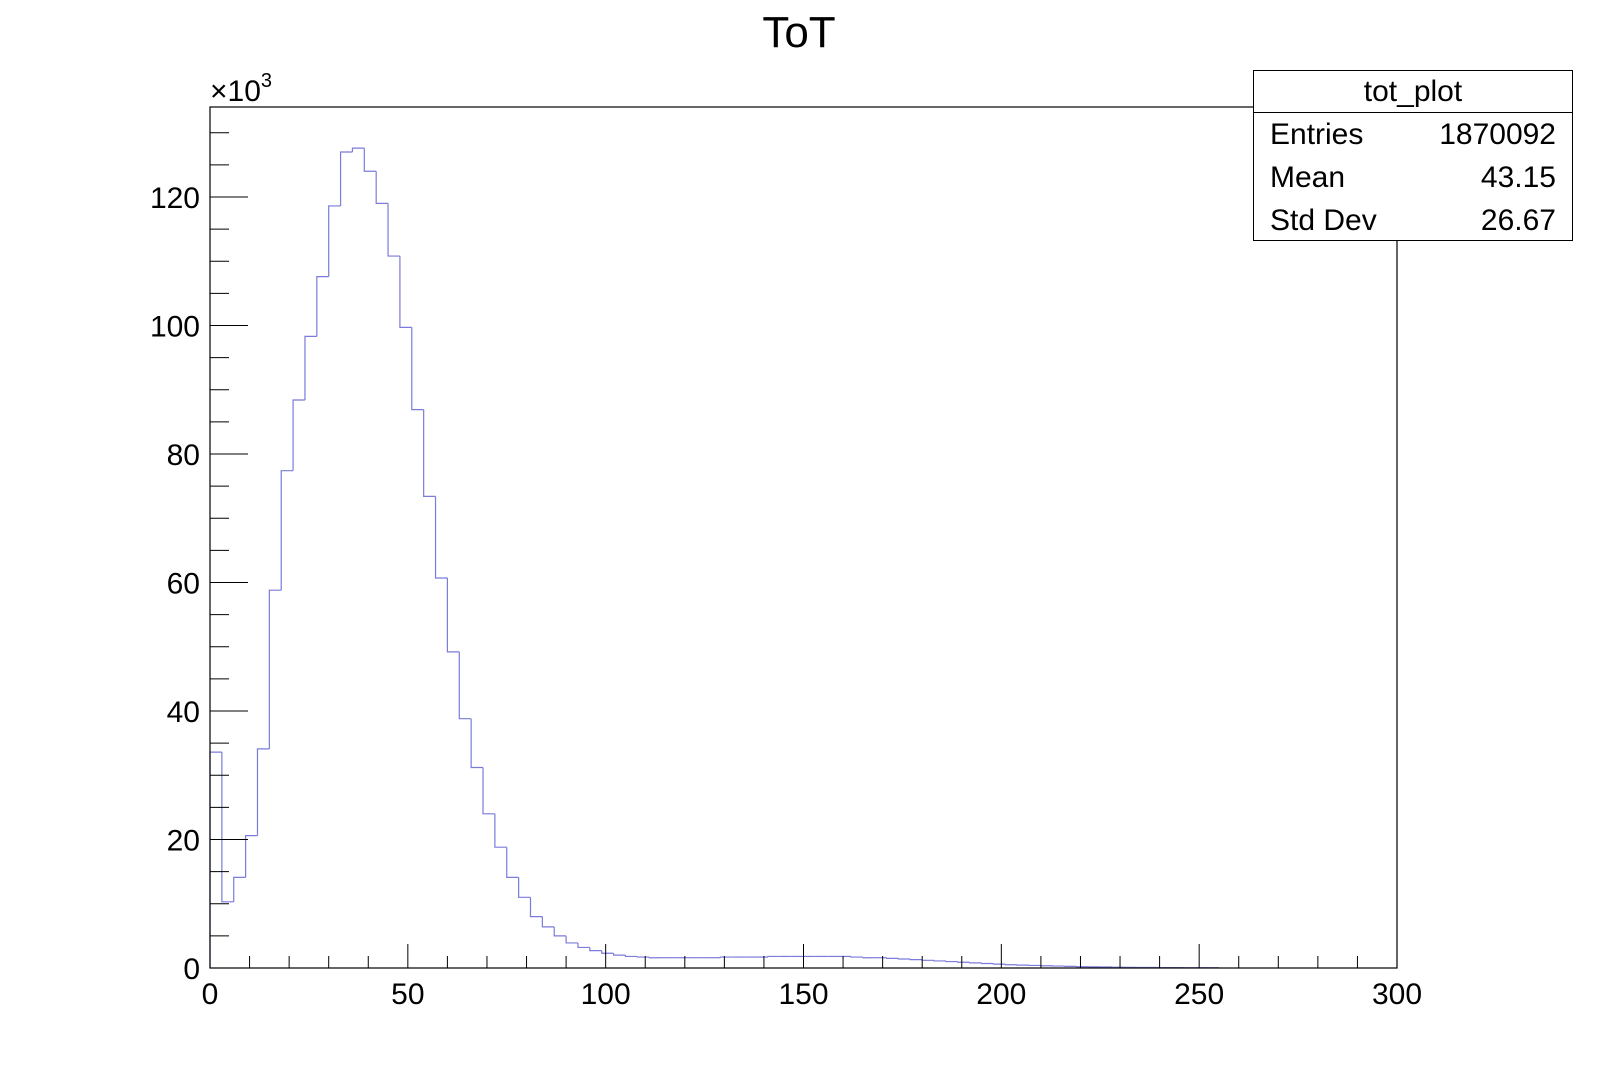  What do you see at coordinates (191, 969) in the screenshot?
I see `y-tick-label: 0` at bounding box center [191, 969].